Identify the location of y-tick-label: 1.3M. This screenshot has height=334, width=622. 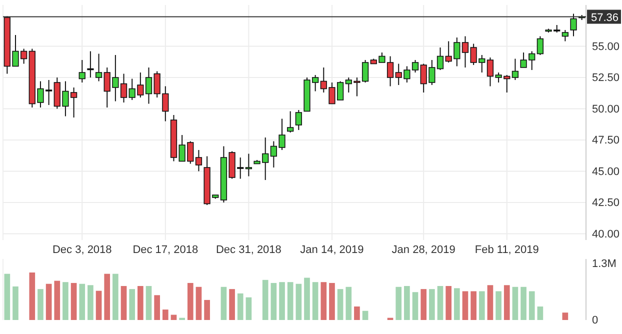
(604, 264).